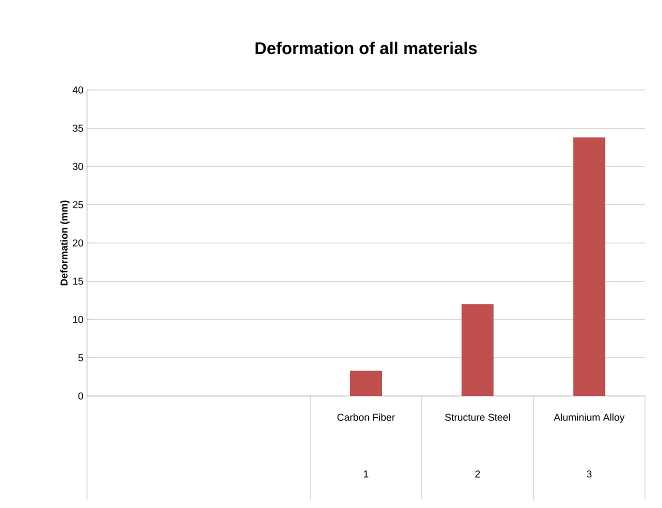  What do you see at coordinates (477, 474) in the screenshot?
I see `text: 2` at bounding box center [477, 474].